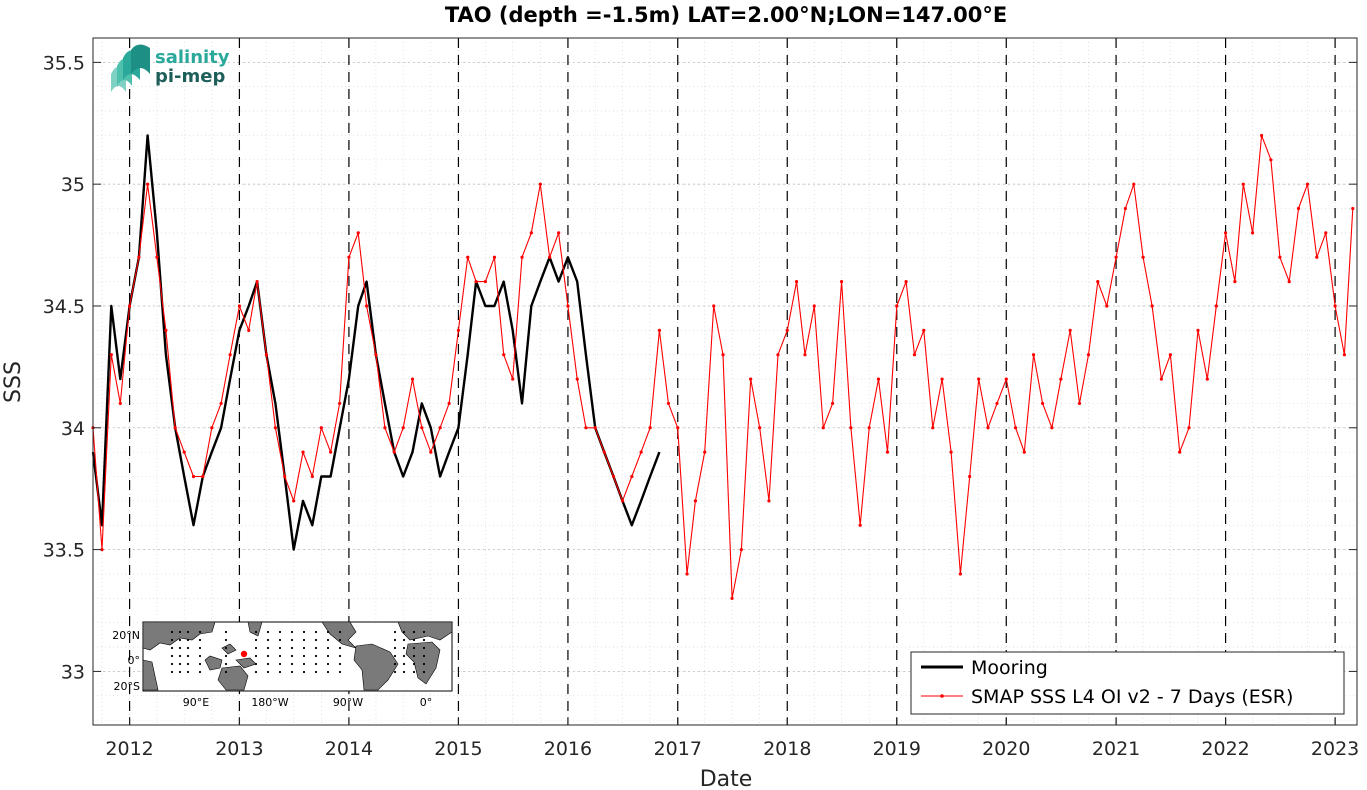 Image resolution: width=1367 pixels, height=790 pixels. I want to click on inset-lat-20s: 20°S, so click(127, 686).